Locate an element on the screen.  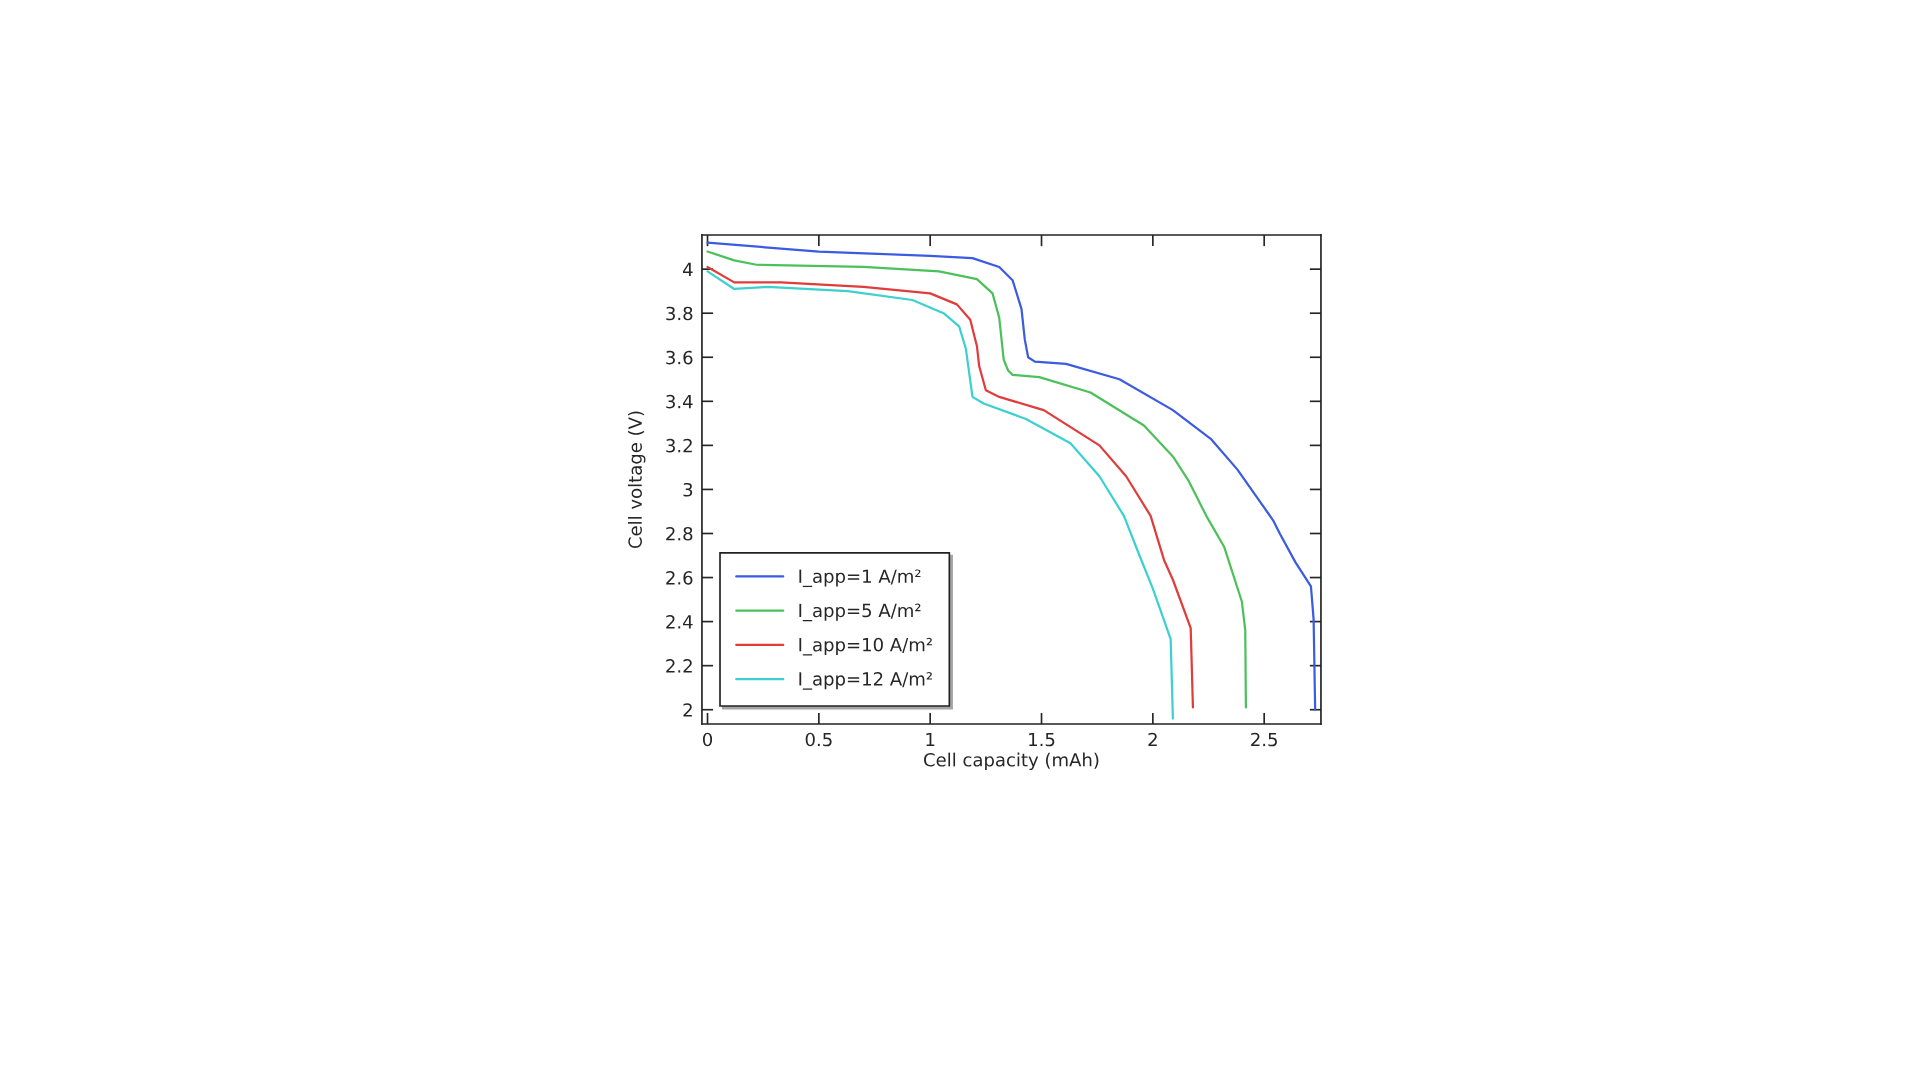
legend-label: I_app=10 A/m² is located at coordinates (865, 646).